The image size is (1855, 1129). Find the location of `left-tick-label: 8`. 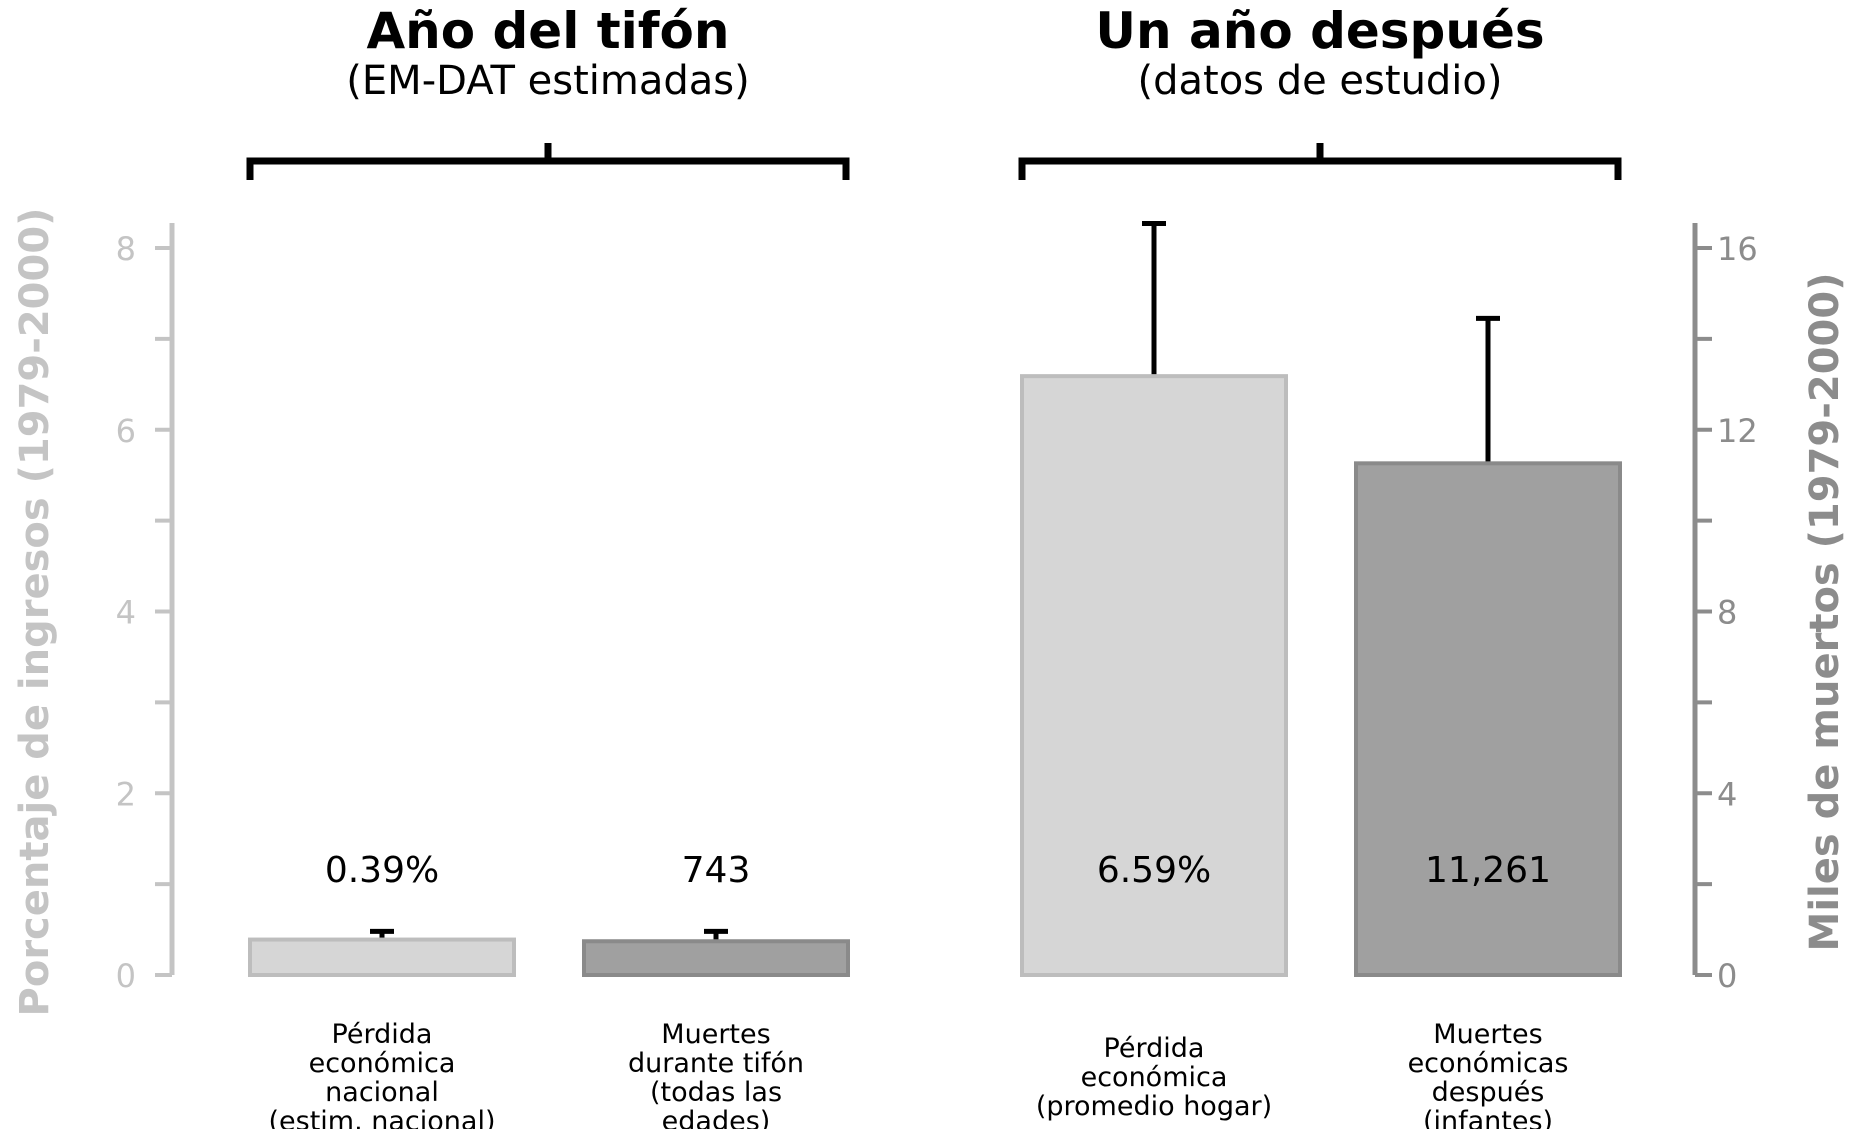

left-tick-label: 8 is located at coordinates (126, 249).